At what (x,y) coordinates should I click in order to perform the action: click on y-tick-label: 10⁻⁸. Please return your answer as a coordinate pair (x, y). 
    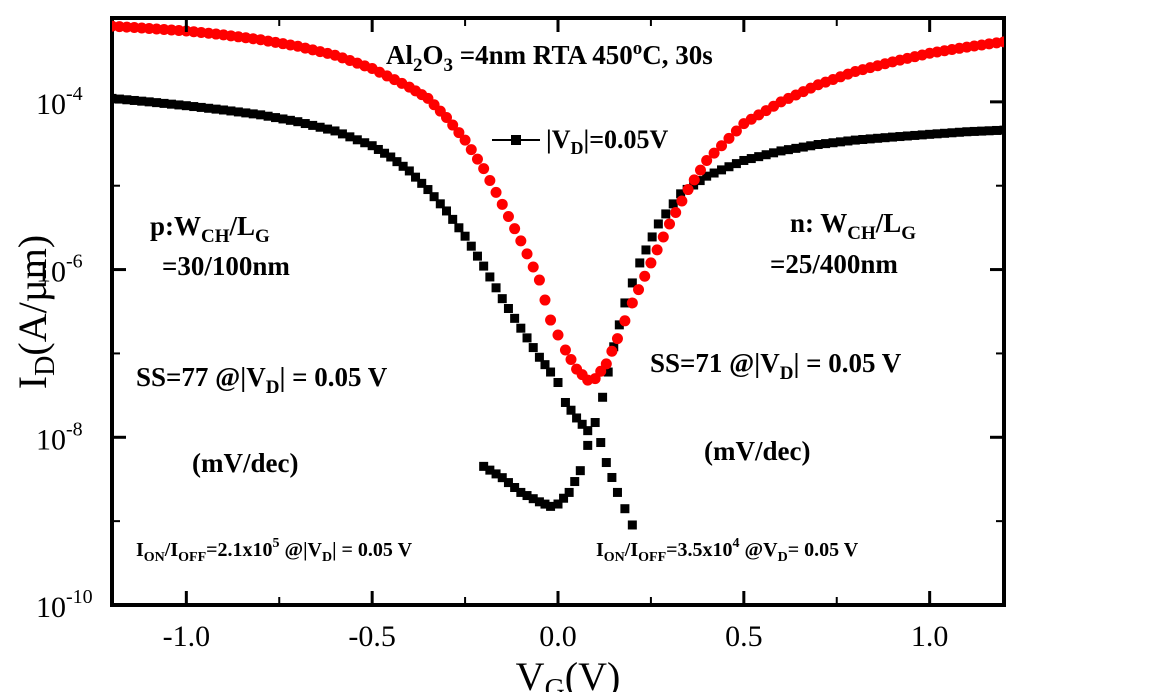
    Looking at the image, I should click on (59, 437).